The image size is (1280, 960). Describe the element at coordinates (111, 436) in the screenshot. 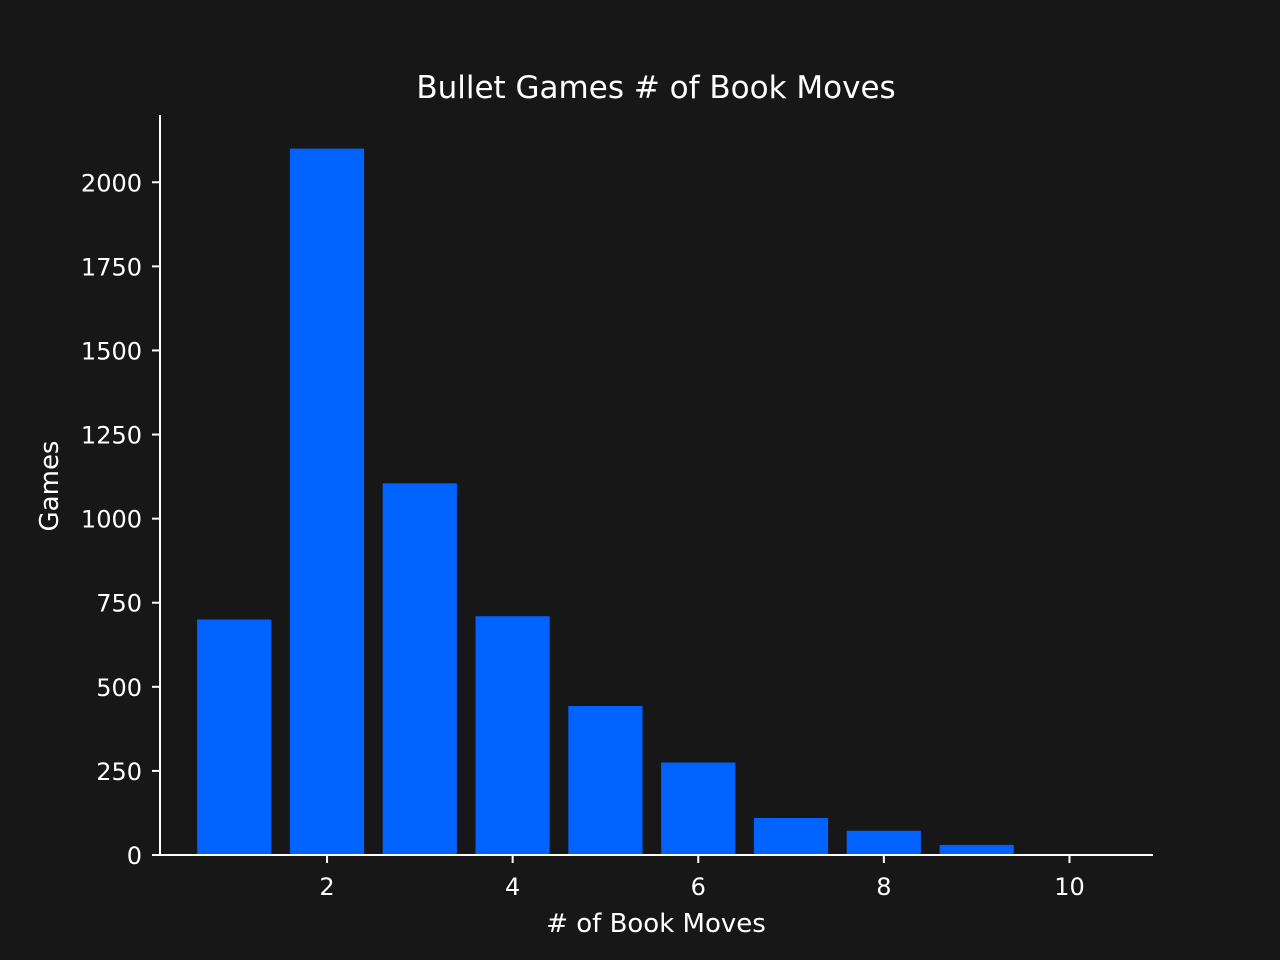

I see `y-tick-label-1250: 1250` at that location.